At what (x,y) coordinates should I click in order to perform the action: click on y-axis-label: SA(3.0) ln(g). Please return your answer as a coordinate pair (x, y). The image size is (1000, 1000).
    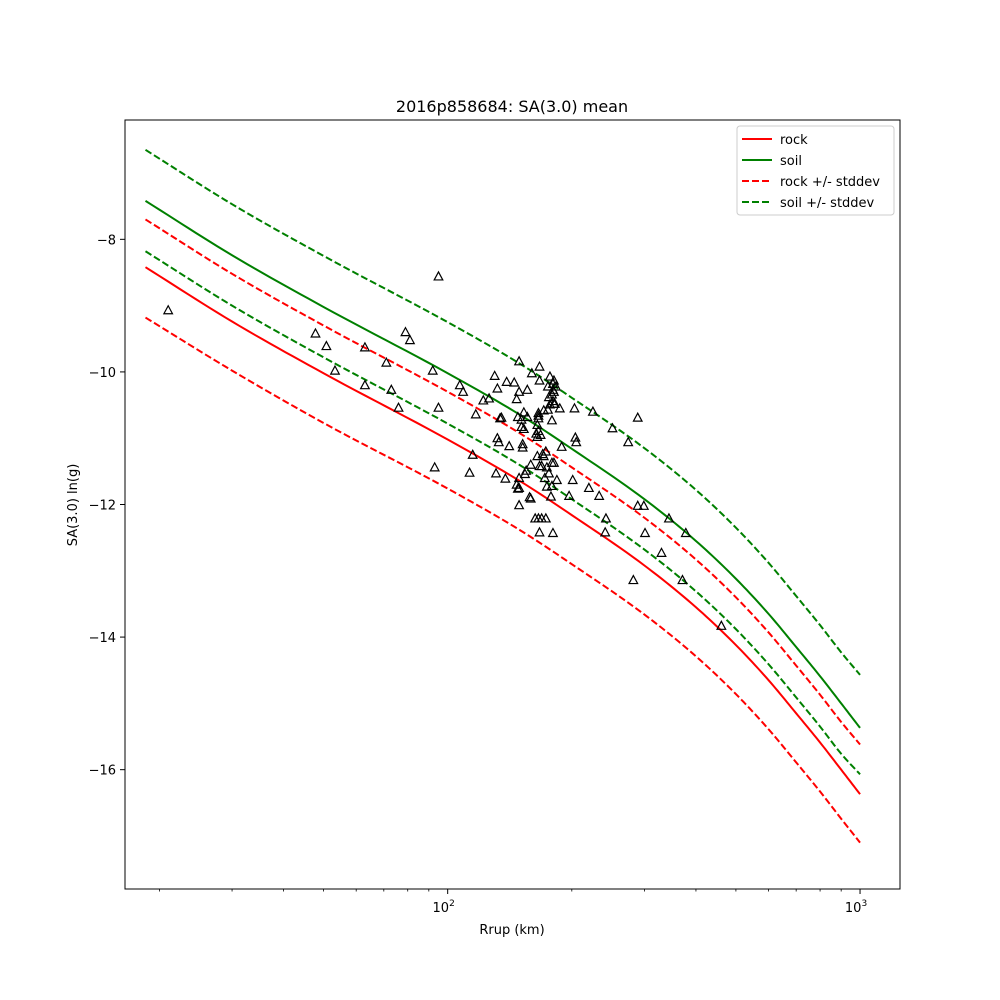
    Looking at the image, I should click on (73, 505).